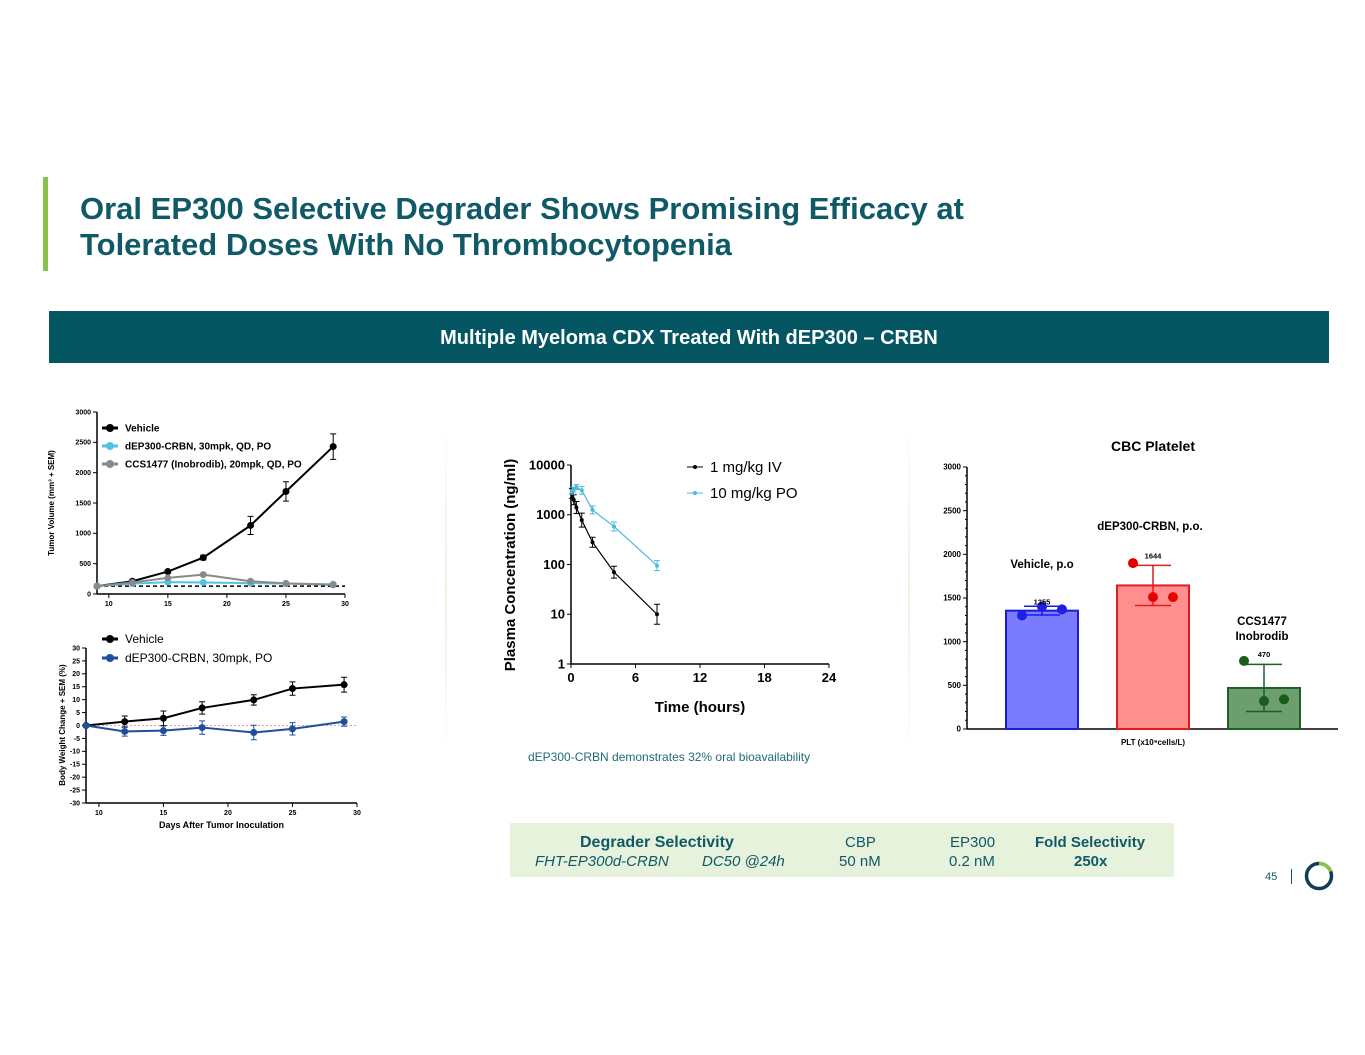 The width and height of the screenshot is (1365, 1055). What do you see at coordinates (558, 614) in the screenshot?
I see `y-tick-label: 10` at bounding box center [558, 614].